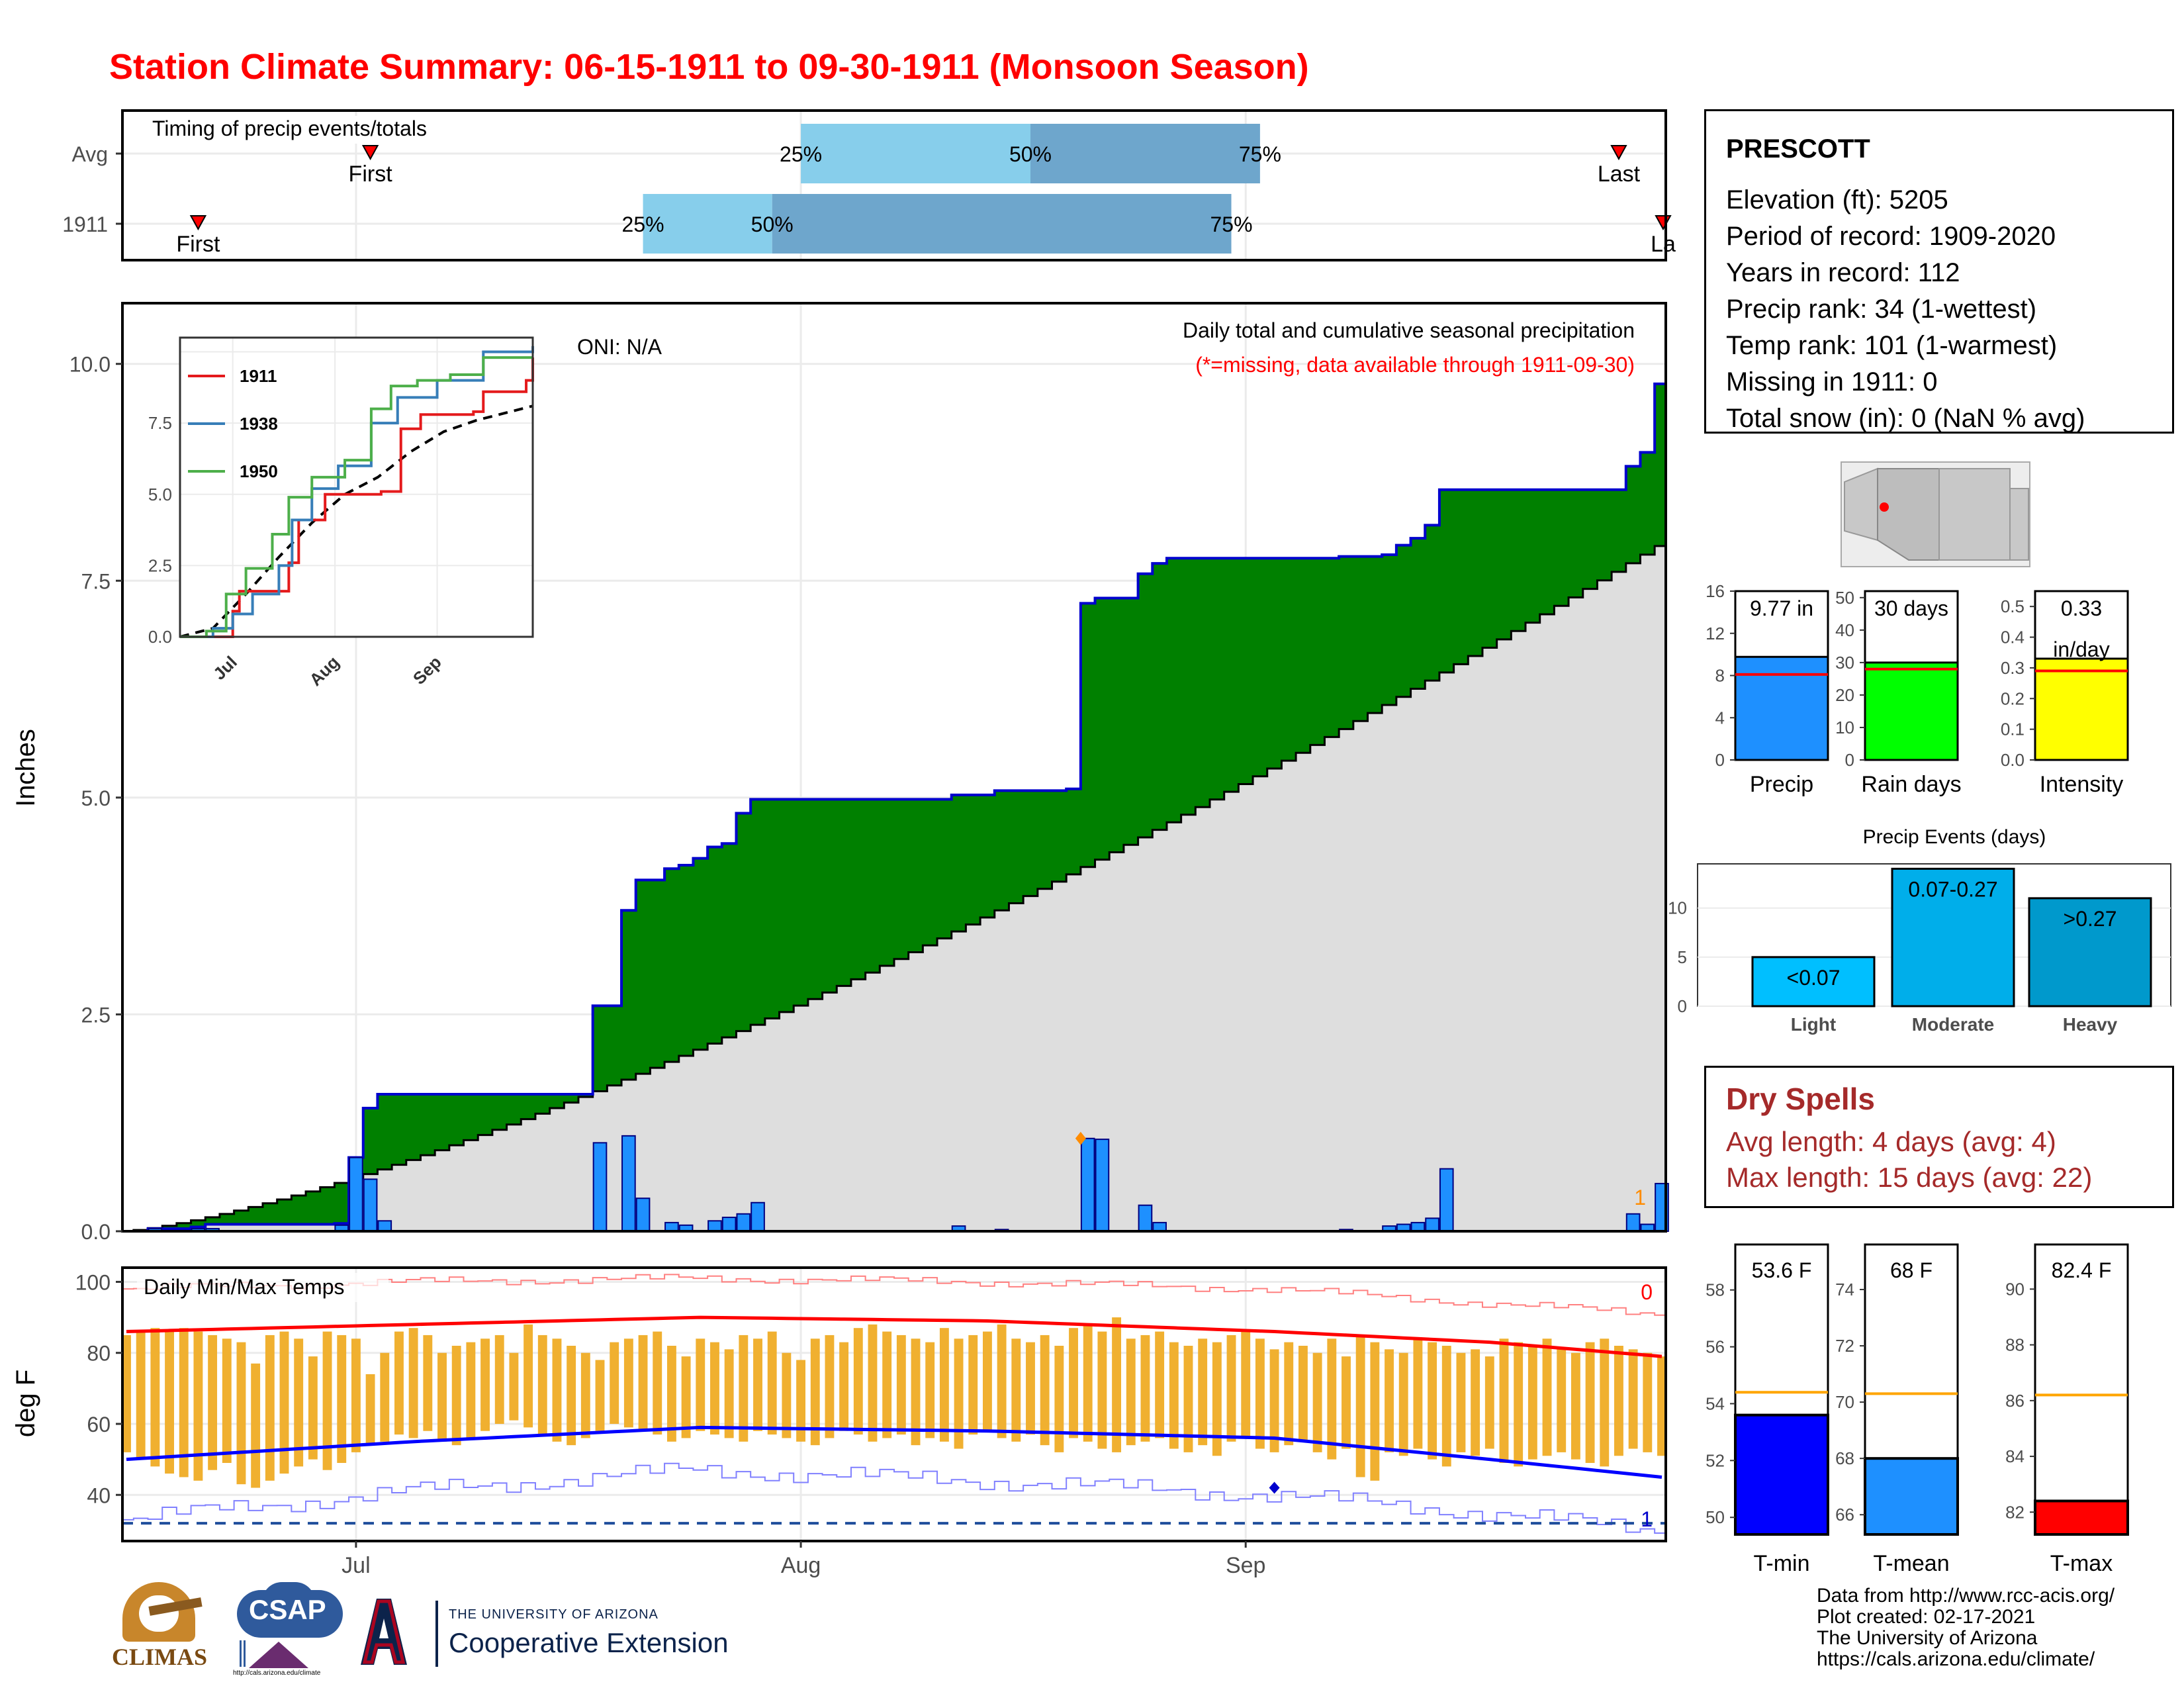 Image resolution: width=2184 pixels, height=1688 pixels. Describe the element at coordinates (1647, 1292) in the screenshot. I see `temp-corner-top: 0` at that location.